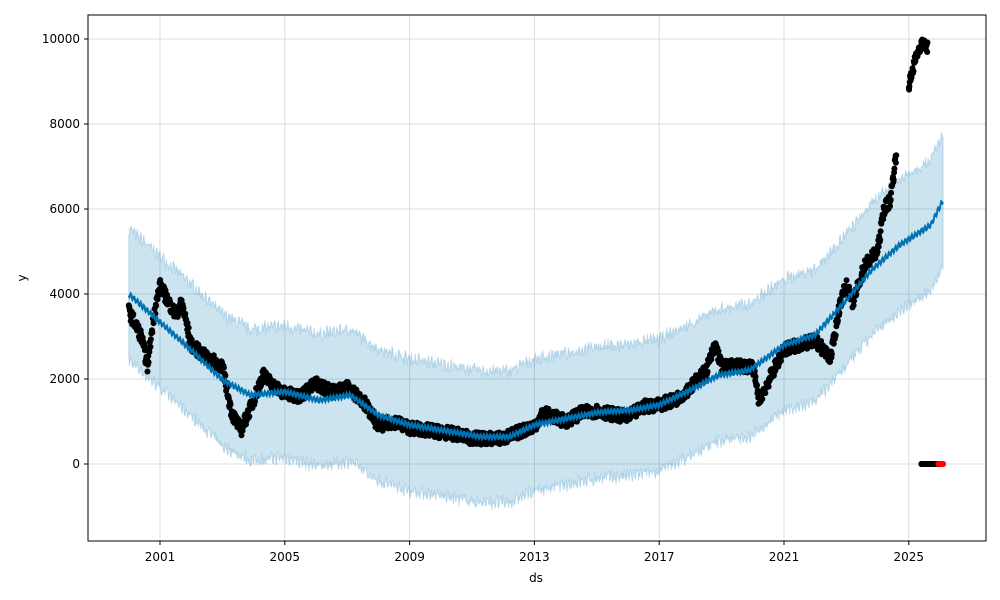 The image size is (1000, 600). What do you see at coordinates (160, 557) in the screenshot?
I see `x-tick-label: 2001` at bounding box center [160, 557].